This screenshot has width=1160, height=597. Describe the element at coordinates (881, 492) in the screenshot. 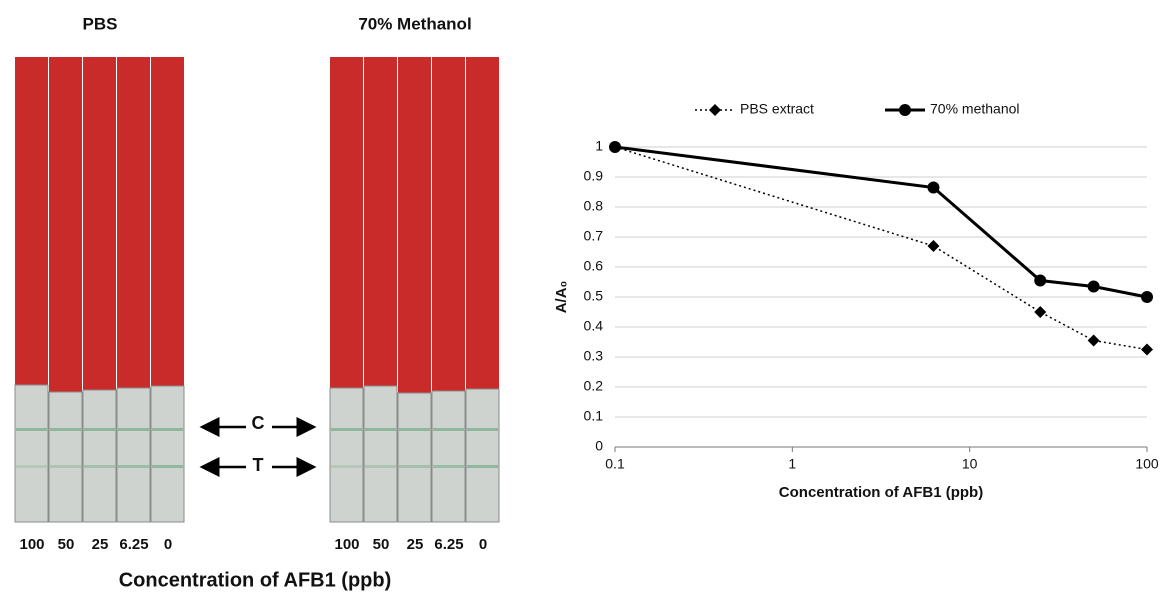

I see `x-axis-label: Concentration of AFB1 (ppb)` at that location.